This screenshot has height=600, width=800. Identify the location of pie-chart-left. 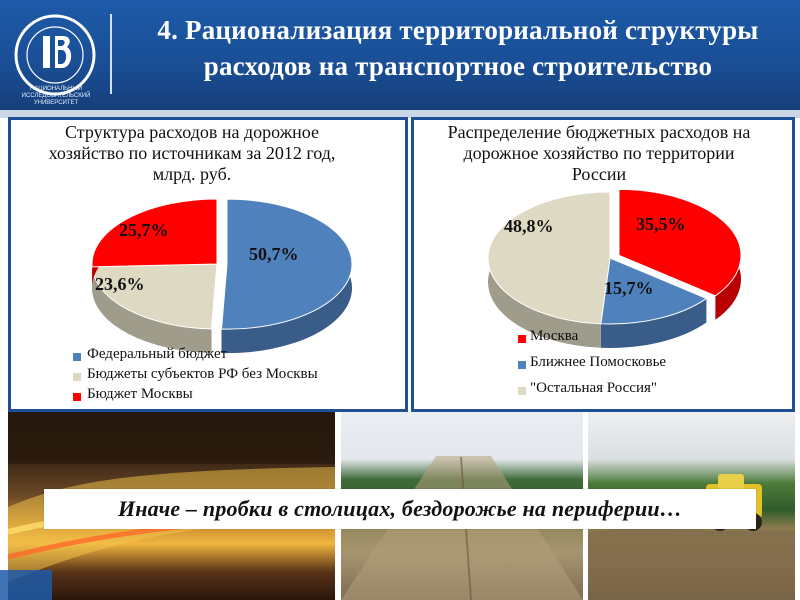
(222, 276).